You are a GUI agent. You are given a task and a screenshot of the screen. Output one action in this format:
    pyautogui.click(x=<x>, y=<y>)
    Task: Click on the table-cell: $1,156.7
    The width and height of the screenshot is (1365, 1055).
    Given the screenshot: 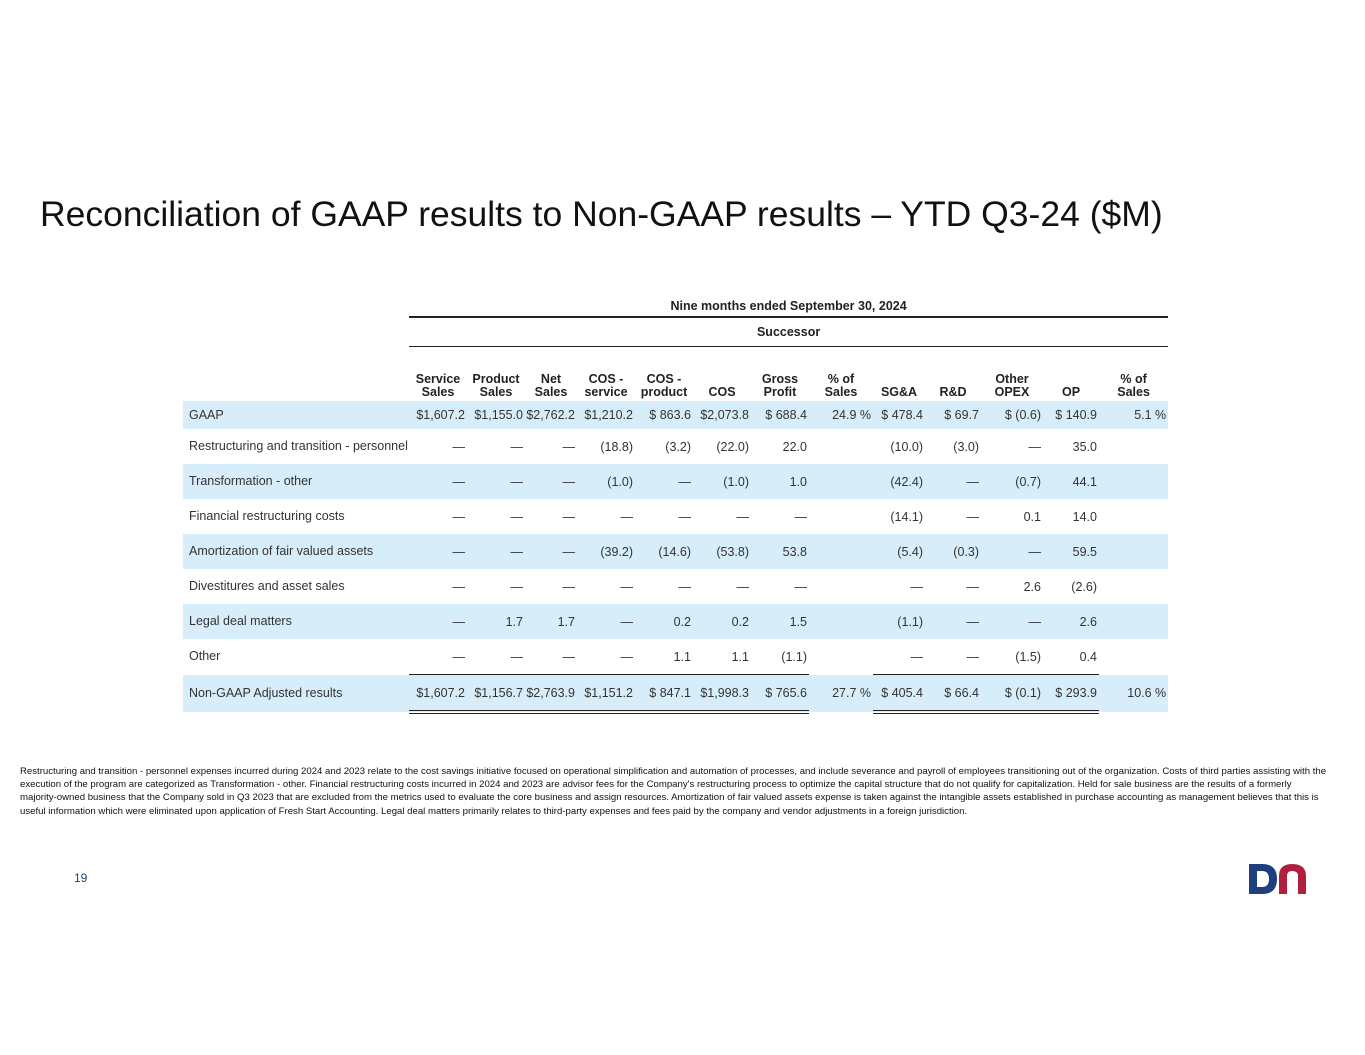 What is the action you would take?
    pyautogui.click(x=496, y=694)
    